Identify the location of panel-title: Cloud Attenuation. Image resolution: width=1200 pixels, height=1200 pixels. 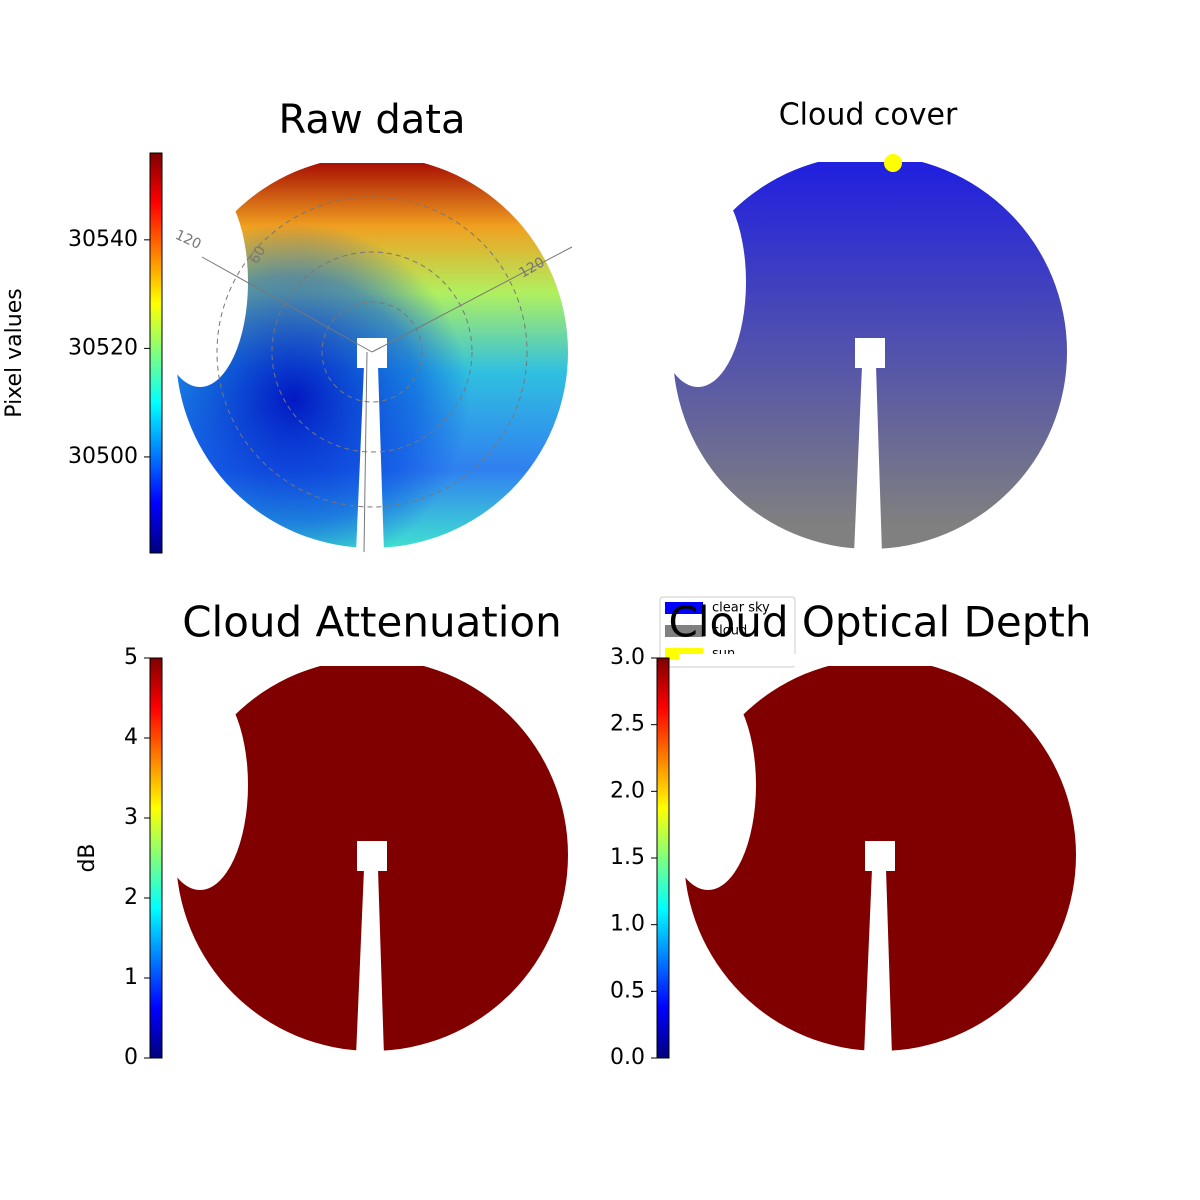
(372, 622).